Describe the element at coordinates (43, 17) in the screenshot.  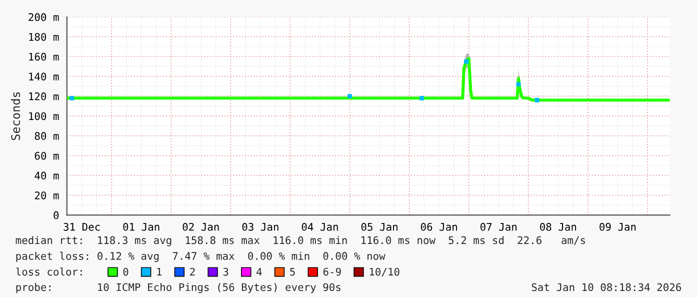
I see `y-tick-label: 200 m` at that location.